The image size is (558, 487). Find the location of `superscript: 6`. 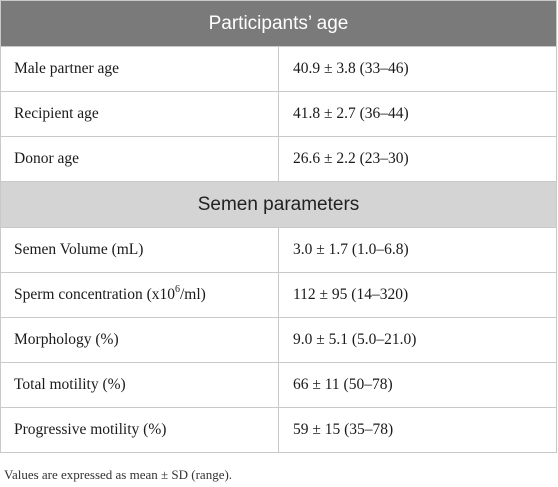

superscript: 6 is located at coordinates (177, 289).